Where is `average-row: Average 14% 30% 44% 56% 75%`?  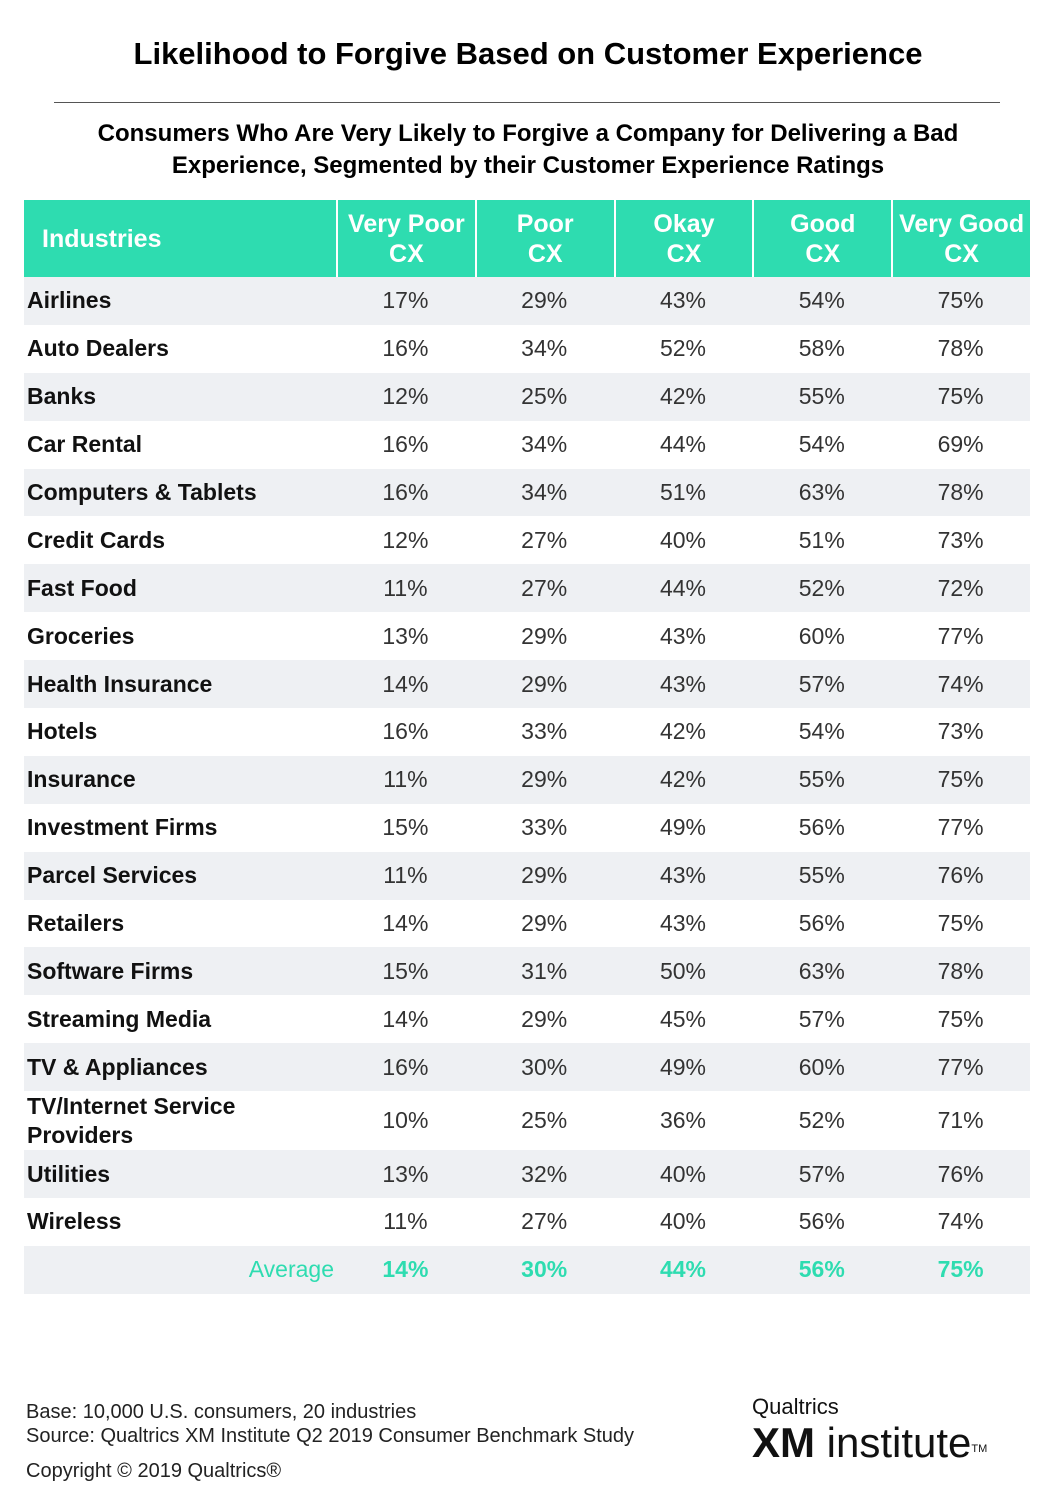 average-row: Average 14% 30% 44% 56% 75% is located at coordinates (527, 1269).